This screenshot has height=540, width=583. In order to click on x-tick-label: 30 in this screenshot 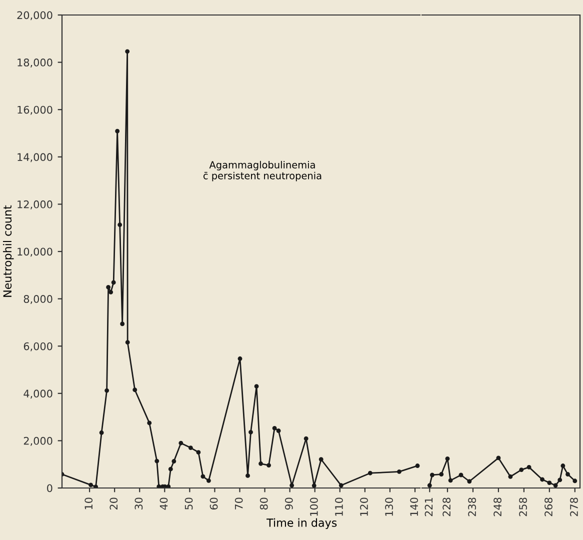, I will do `click(138, 504)`.